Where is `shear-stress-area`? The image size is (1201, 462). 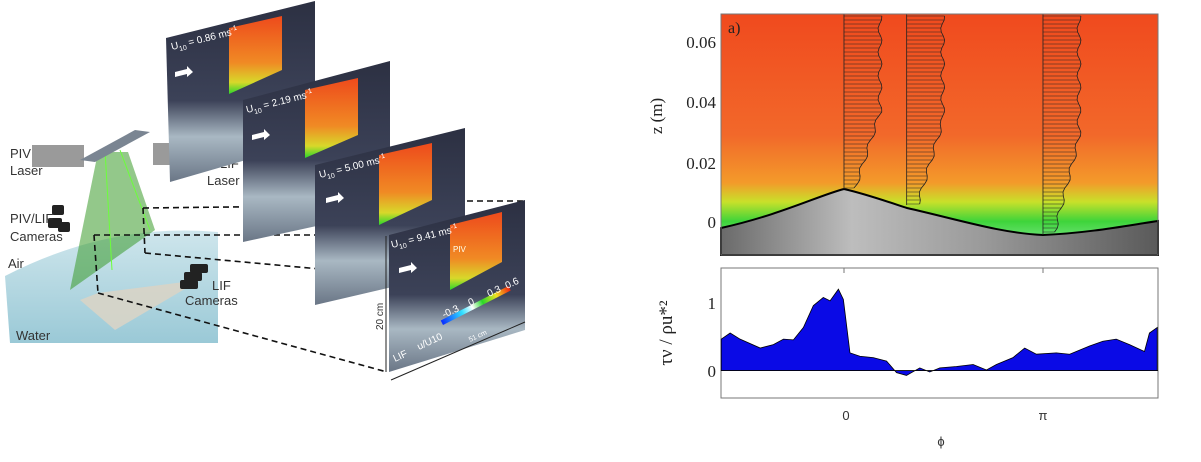
shear-stress-area is located at coordinates (939, 332).